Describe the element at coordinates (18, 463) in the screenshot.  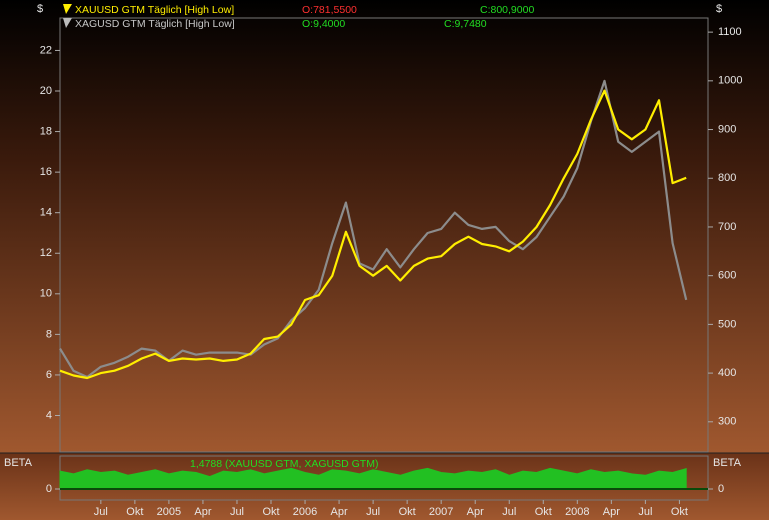
I see `beta-label-left: BETA` at that location.